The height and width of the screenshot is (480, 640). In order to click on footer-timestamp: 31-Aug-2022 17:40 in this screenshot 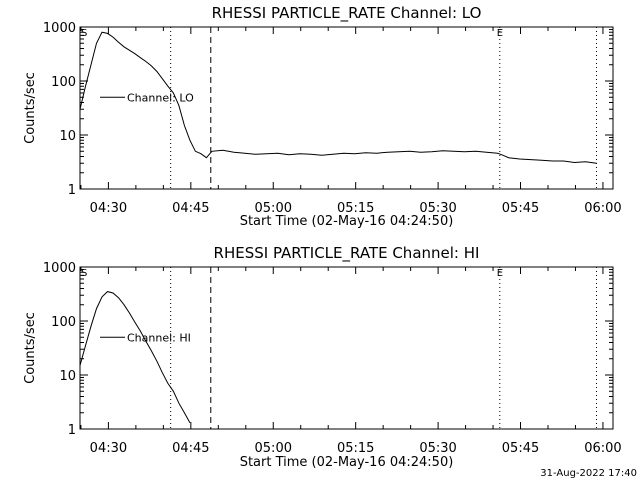, I will do `click(588, 473)`.